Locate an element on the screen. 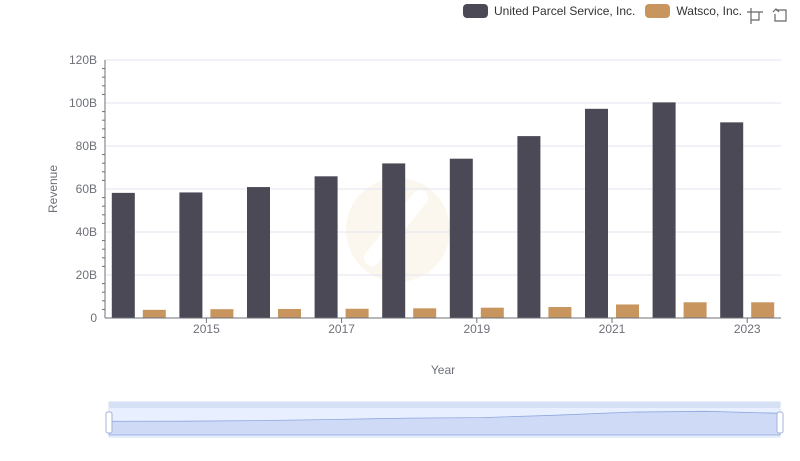 The image size is (800, 461). x-tick-label: 2015 is located at coordinates (206, 329).